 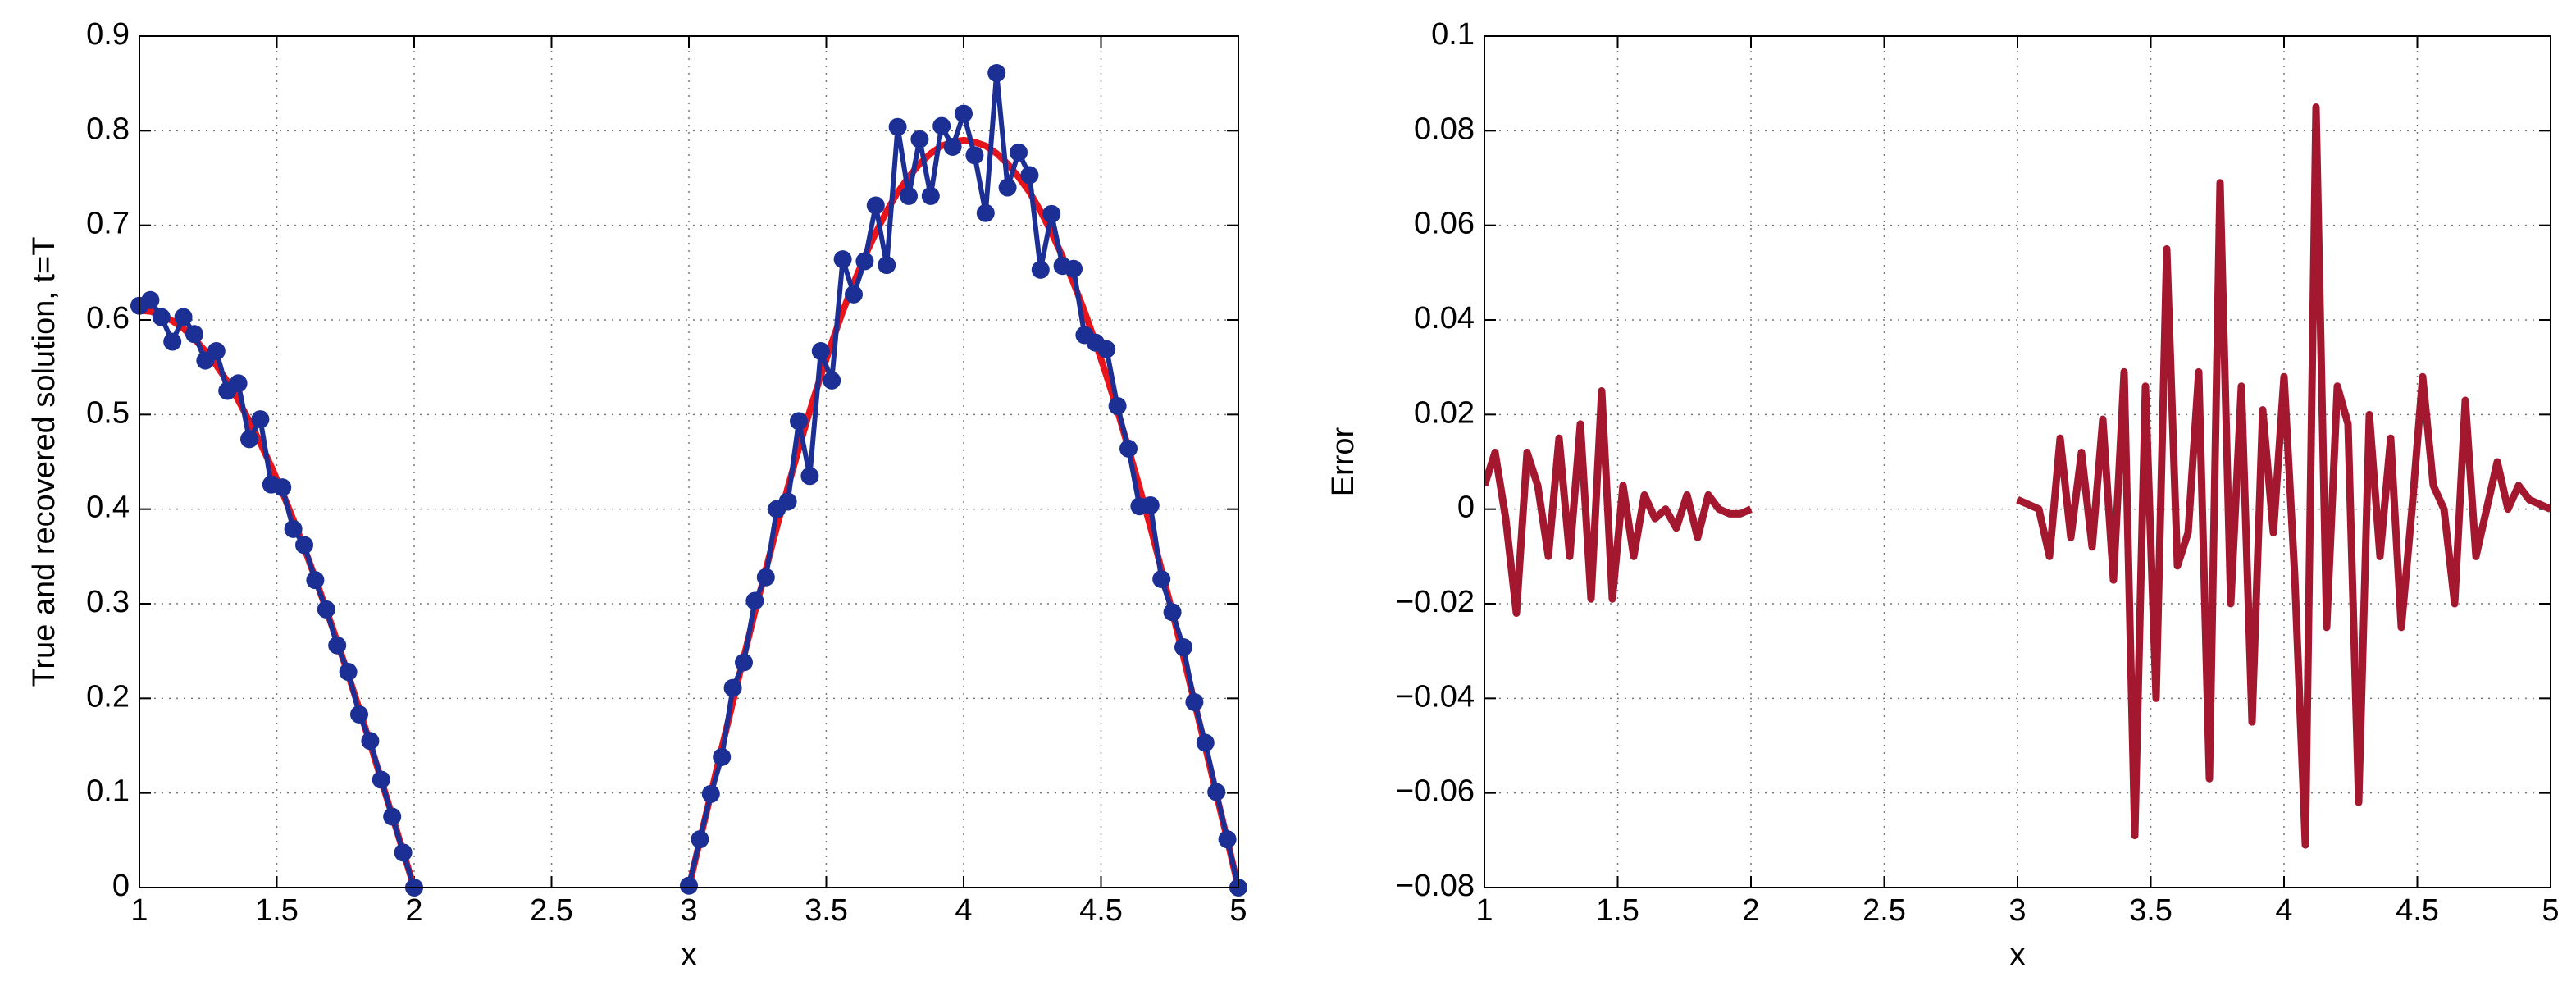 I want to click on y-tick-label: 0.08, so click(x=1444, y=129).